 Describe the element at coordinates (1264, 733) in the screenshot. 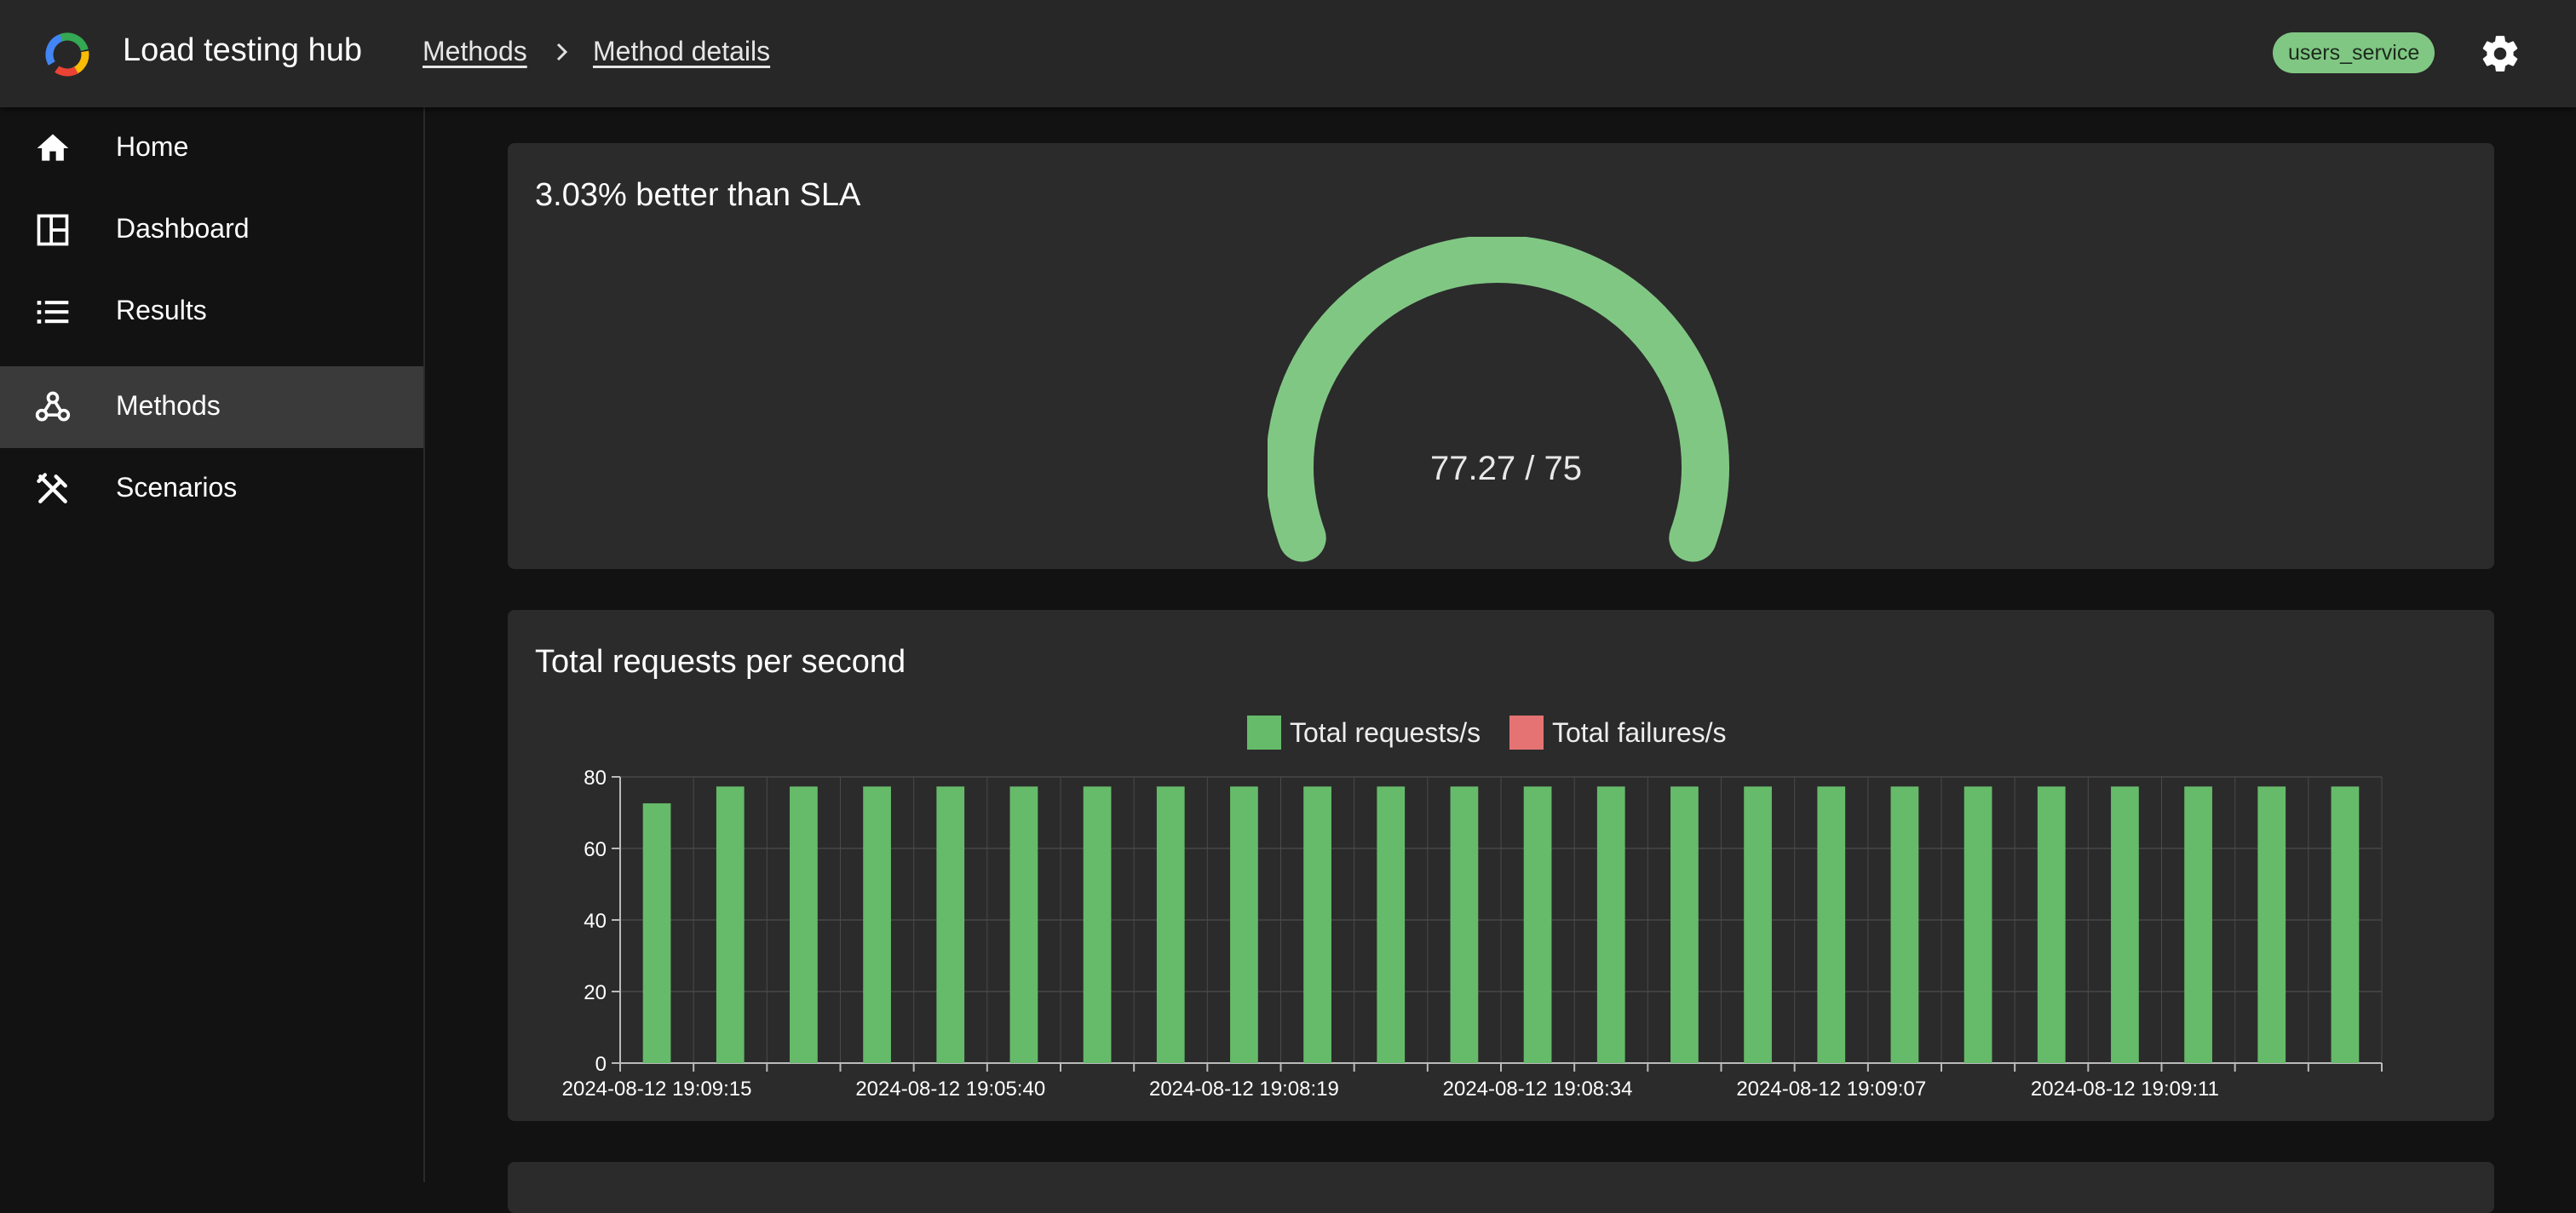

I see `legend-swatch-requests` at that location.